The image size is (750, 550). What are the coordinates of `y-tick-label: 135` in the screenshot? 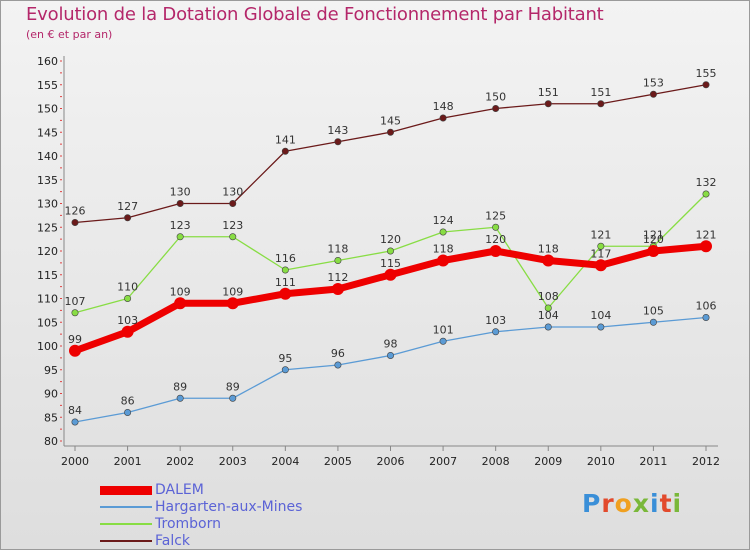 It's located at (47, 180).